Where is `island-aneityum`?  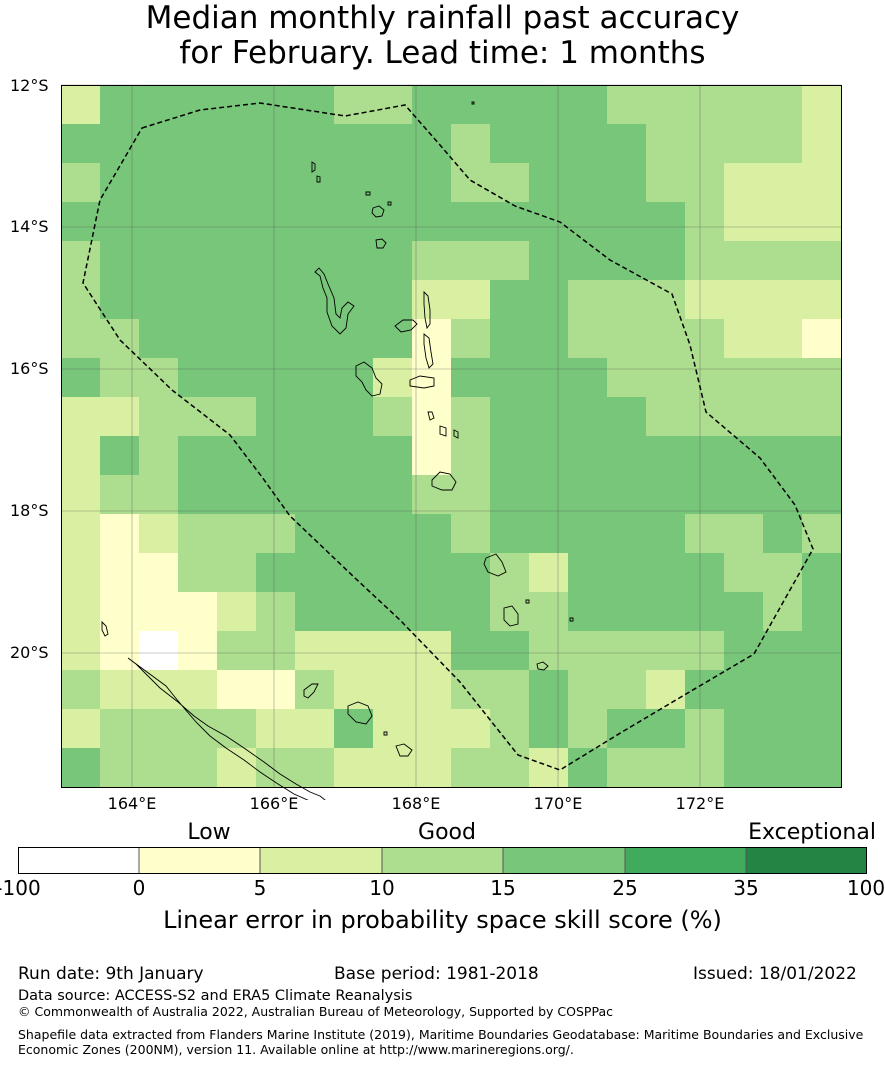
island-aneityum is located at coordinates (542, 666).